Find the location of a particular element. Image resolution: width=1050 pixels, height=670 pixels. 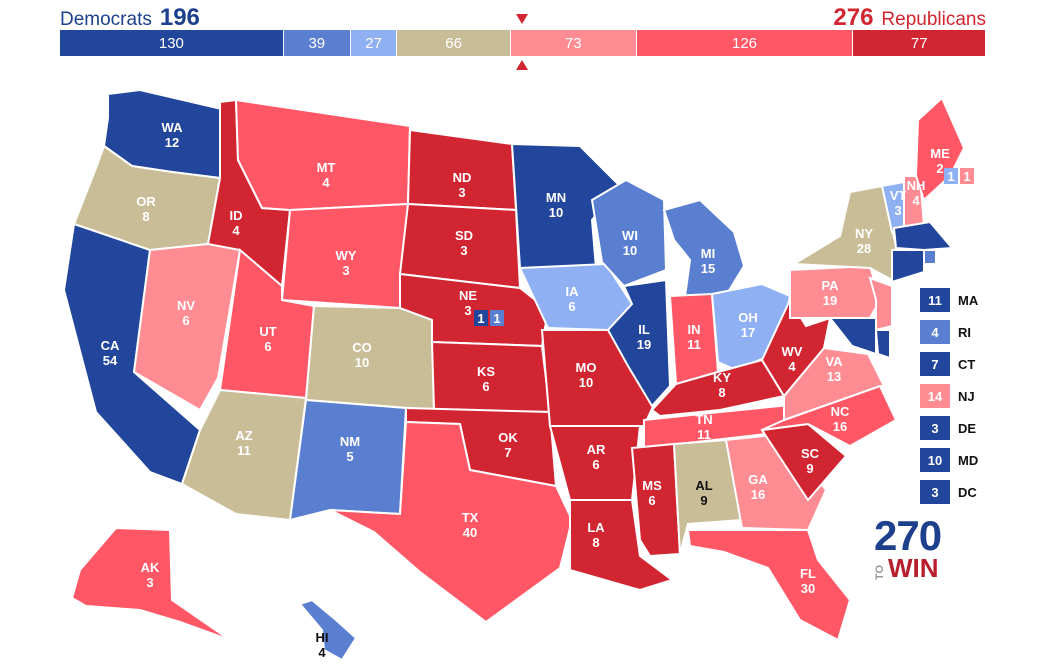

state-label-VT: VT 3 is located at coordinates (898, 203).